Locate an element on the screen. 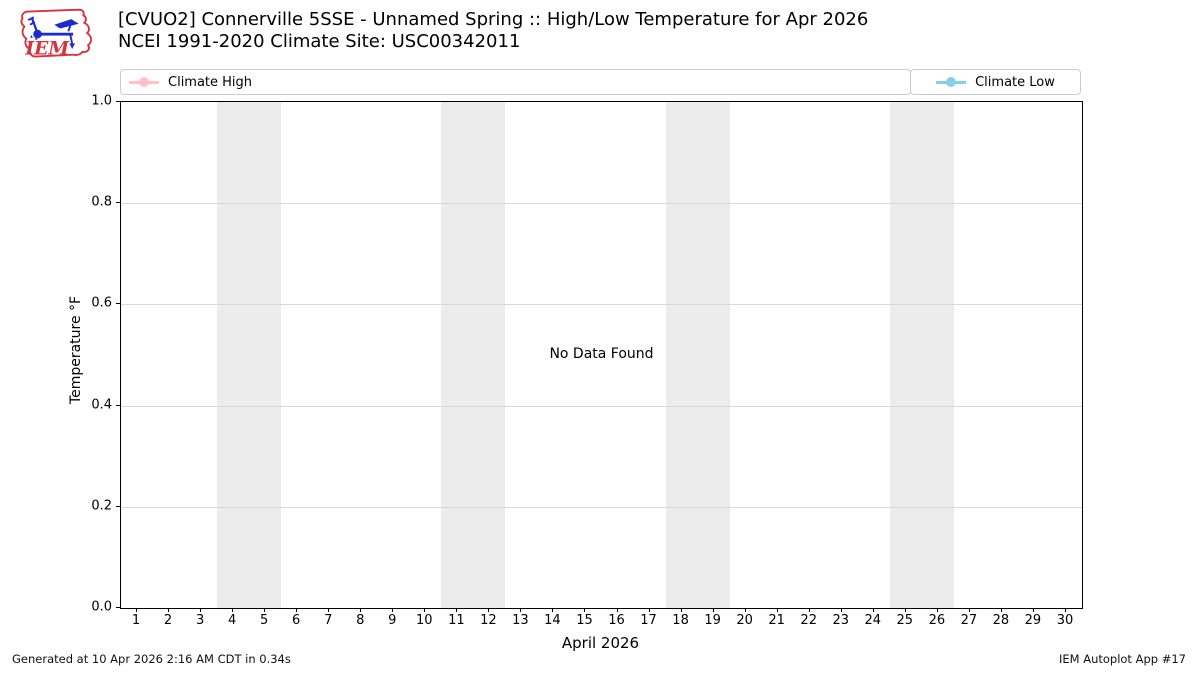 The width and height of the screenshot is (1200, 675). y-axis-title: Temperature °F is located at coordinates (76, 350).